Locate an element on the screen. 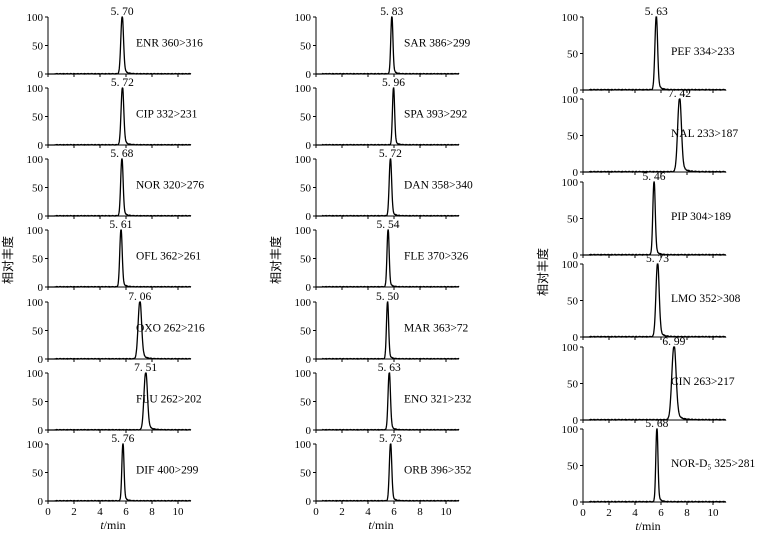  peak-retention-label: 5. 54 is located at coordinates (388, 225).